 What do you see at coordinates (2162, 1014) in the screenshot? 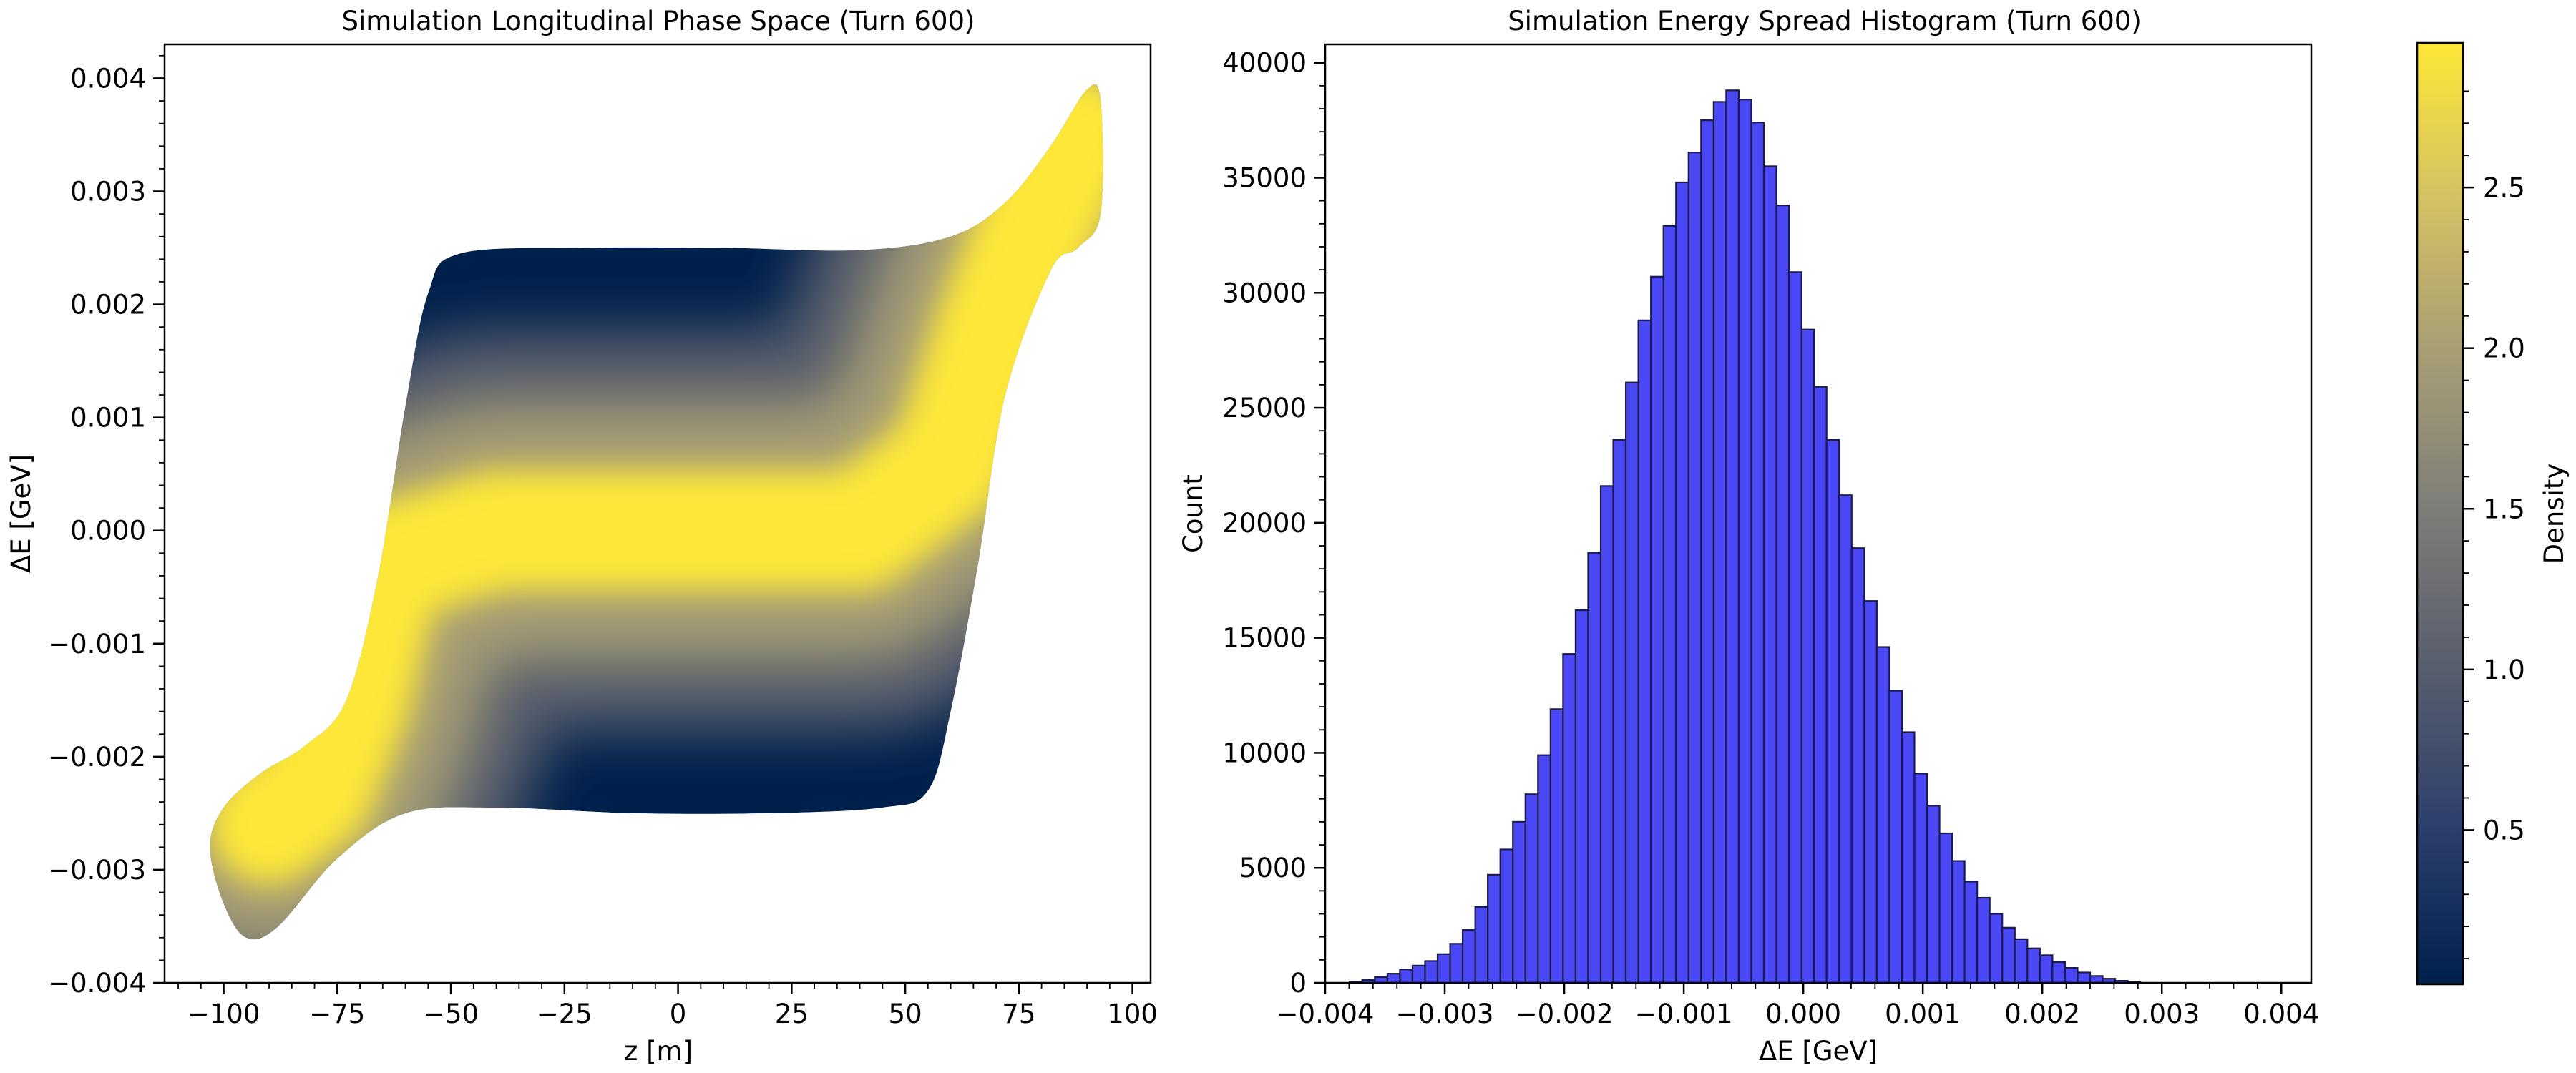
I see `histogram-x-tick-label: 0.003` at bounding box center [2162, 1014].